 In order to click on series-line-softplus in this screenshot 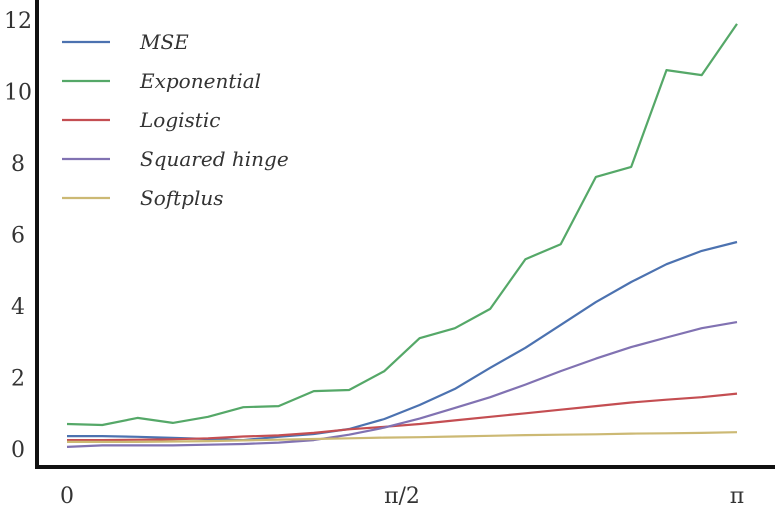, I will do `click(402, 437)`.